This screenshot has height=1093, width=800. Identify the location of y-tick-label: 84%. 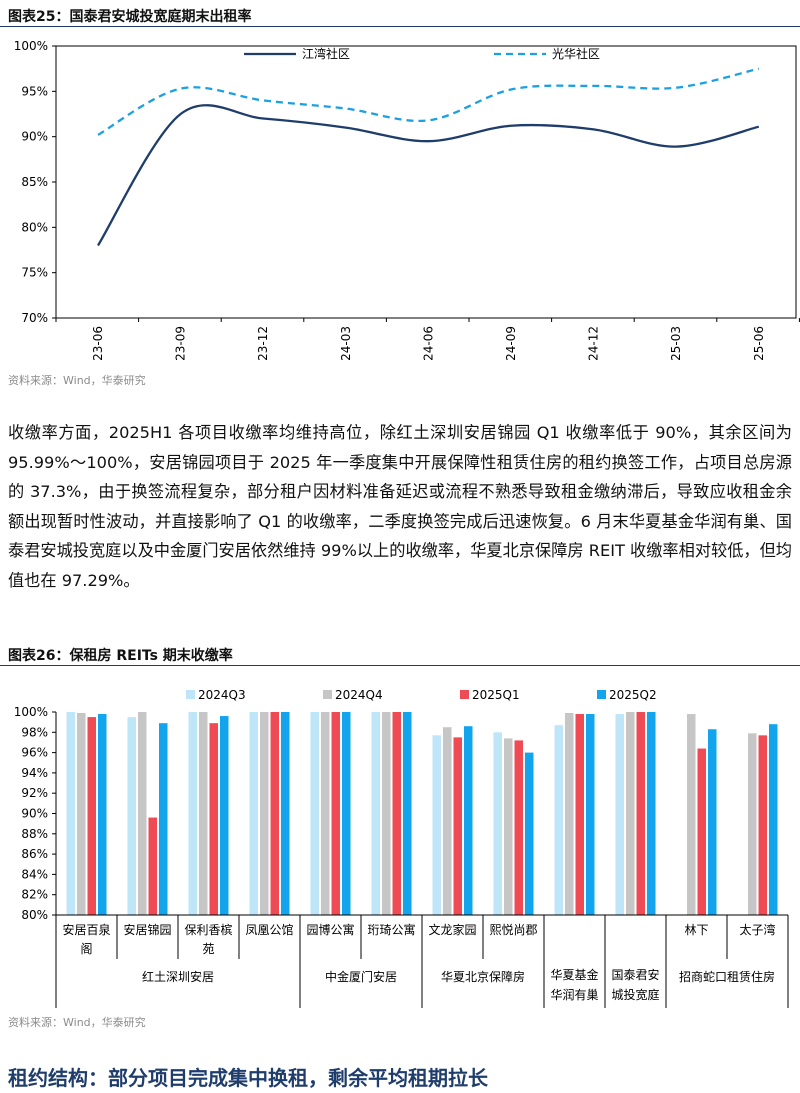
(34, 874).